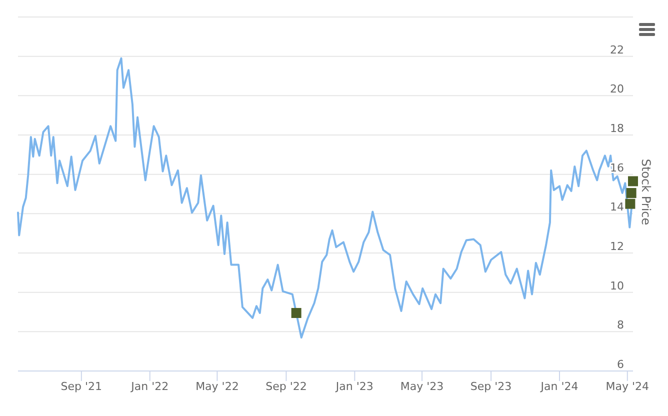 This screenshot has height=416, width=668. Describe the element at coordinates (617, 285) in the screenshot. I see `y2-tick-label: 10` at that location.